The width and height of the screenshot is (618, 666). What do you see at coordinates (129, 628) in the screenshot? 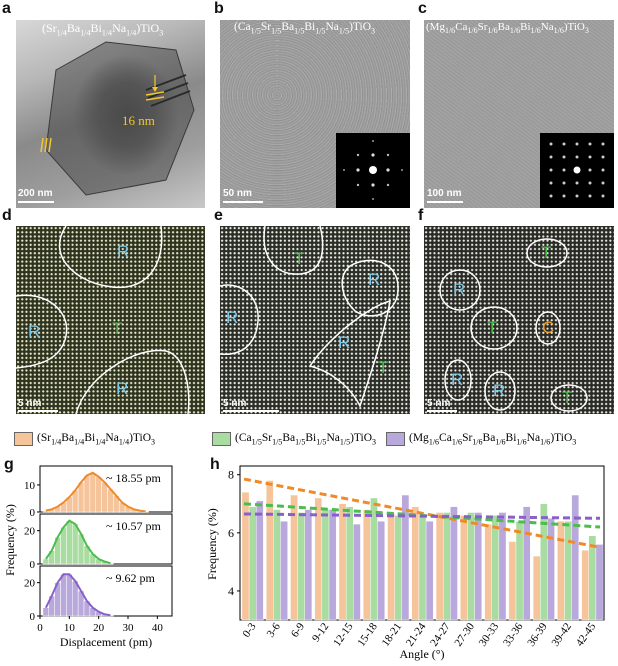
I see `x-tick-label: 30` at bounding box center [129, 628].